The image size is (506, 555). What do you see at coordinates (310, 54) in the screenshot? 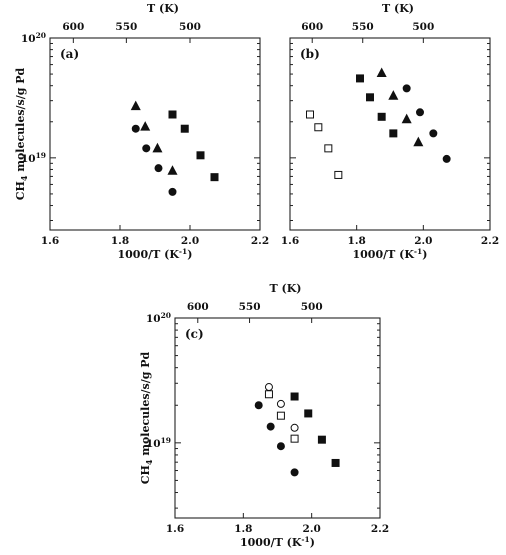
I see `panel-label: (b)` at bounding box center [310, 54].